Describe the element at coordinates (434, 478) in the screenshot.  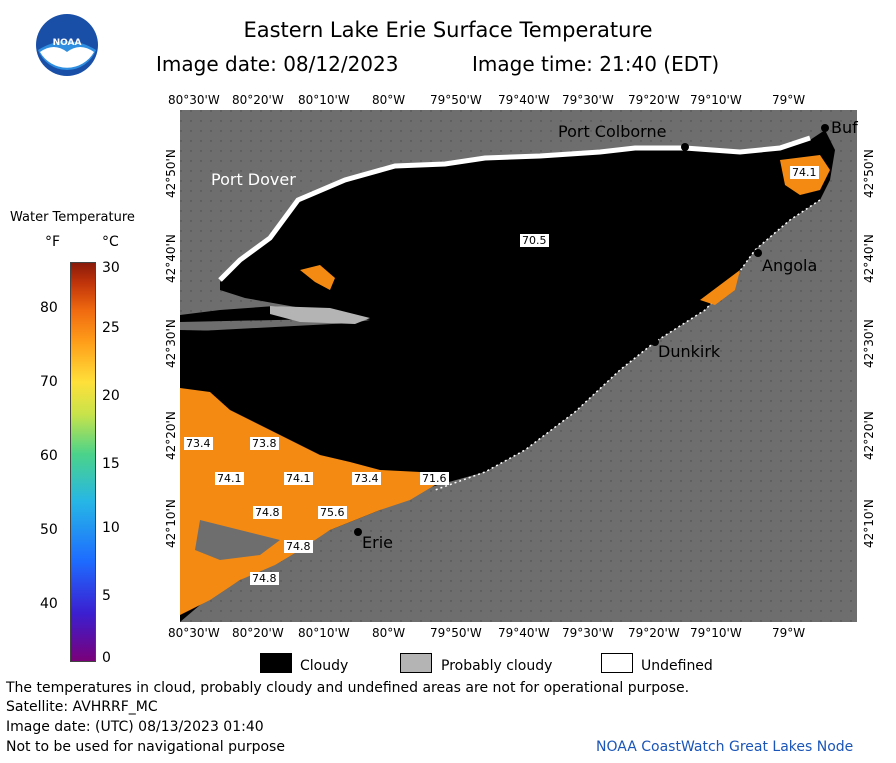
I see `temperature-label: 71.6` at that location.